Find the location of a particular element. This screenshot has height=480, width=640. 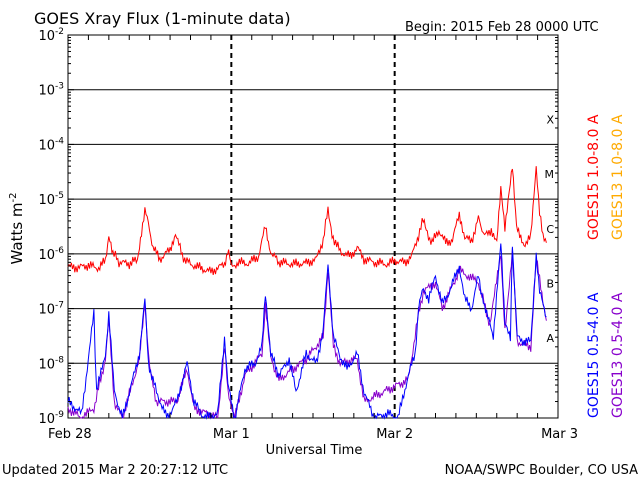

y-tick-label: 10⁻⁵ is located at coordinates (51, 199).